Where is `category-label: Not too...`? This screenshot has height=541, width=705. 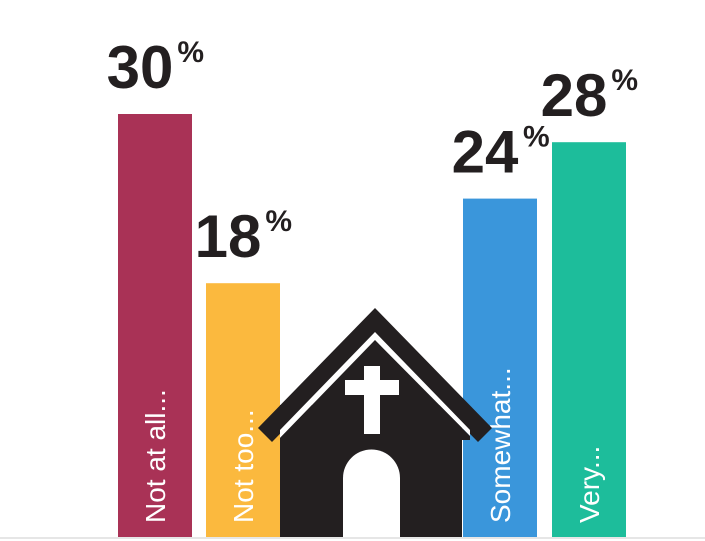
category-label: Not too... is located at coordinates (243, 466).